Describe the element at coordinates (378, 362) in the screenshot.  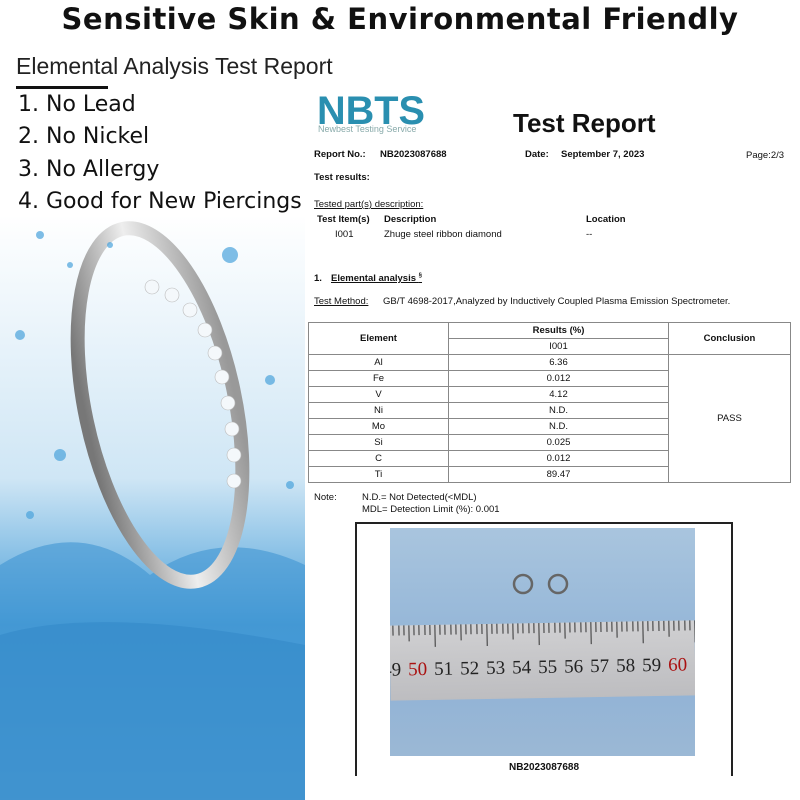
I see `element-cell: Al` at that location.